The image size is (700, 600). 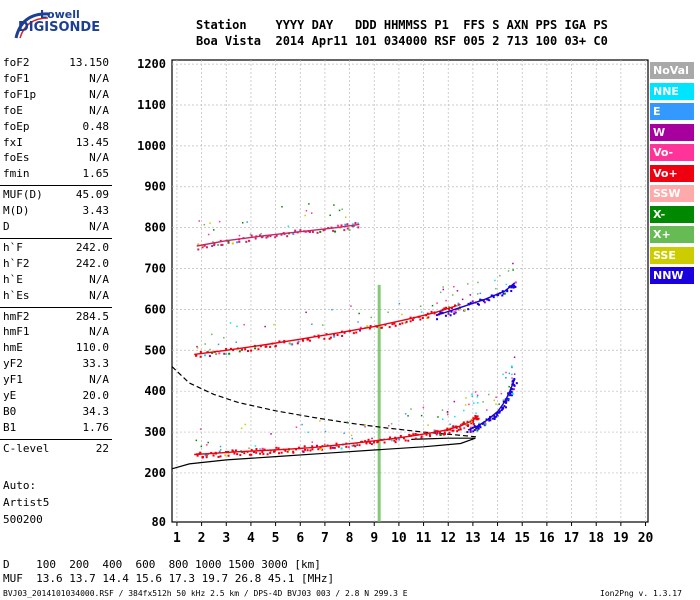 What do you see at coordinates (672, 111) in the screenshot?
I see `legend-item: E` at bounding box center [672, 111].